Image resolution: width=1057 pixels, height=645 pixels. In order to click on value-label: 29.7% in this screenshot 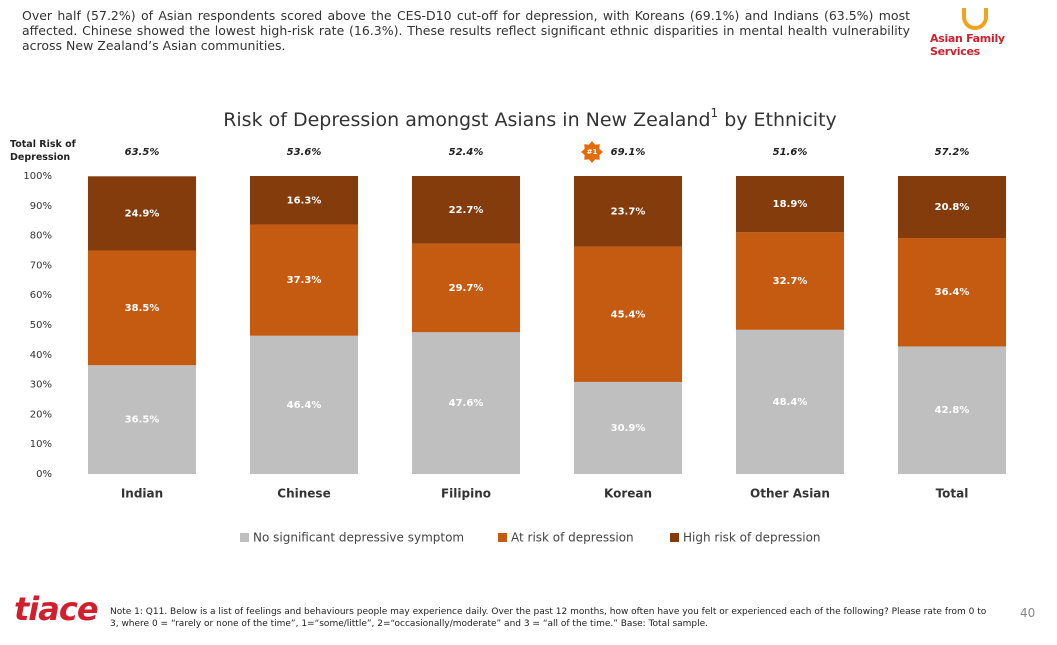, I will do `click(466, 288)`.